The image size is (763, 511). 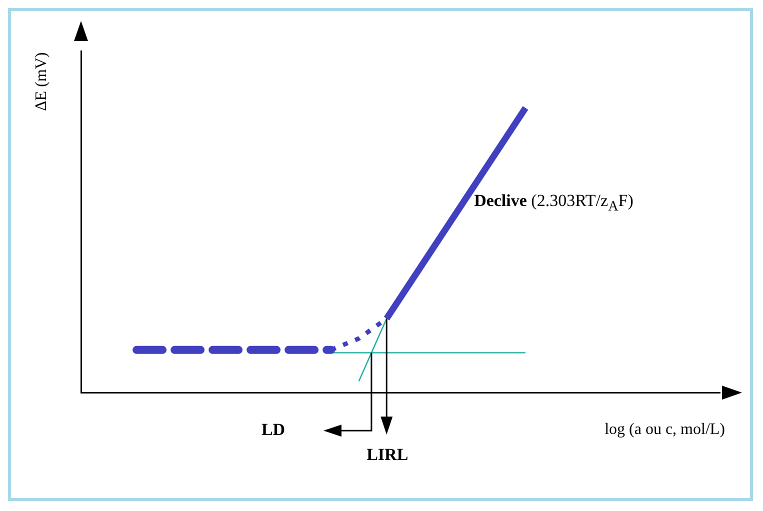 What do you see at coordinates (387, 454) in the screenshot?
I see `text: LIRL` at bounding box center [387, 454].